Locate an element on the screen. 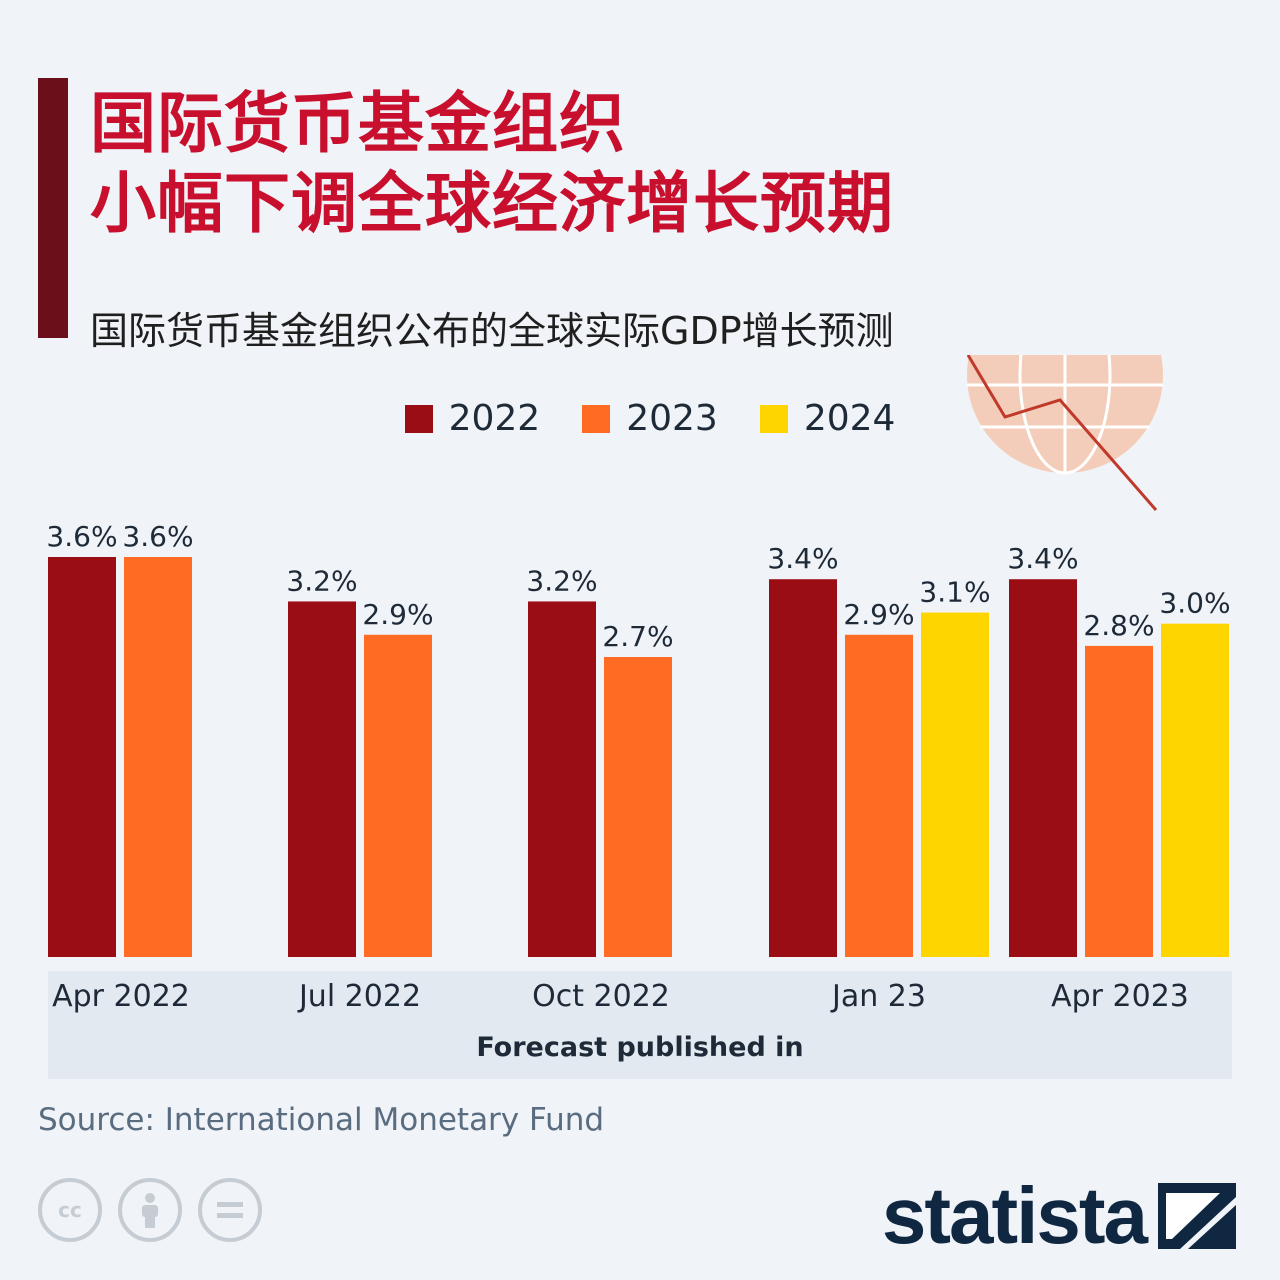  data-label-2023-4: 2.8% is located at coordinates (1118, 625).